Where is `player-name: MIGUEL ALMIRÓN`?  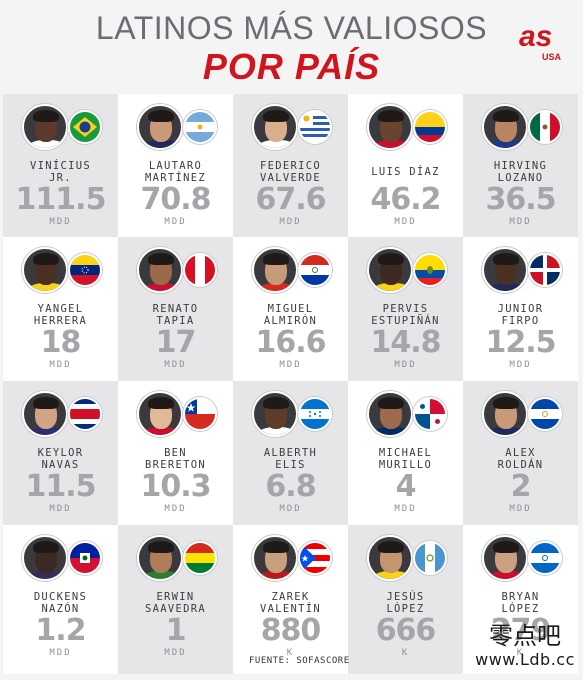 player-name: MIGUEL ALMIRÓN is located at coordinates (290, 315).